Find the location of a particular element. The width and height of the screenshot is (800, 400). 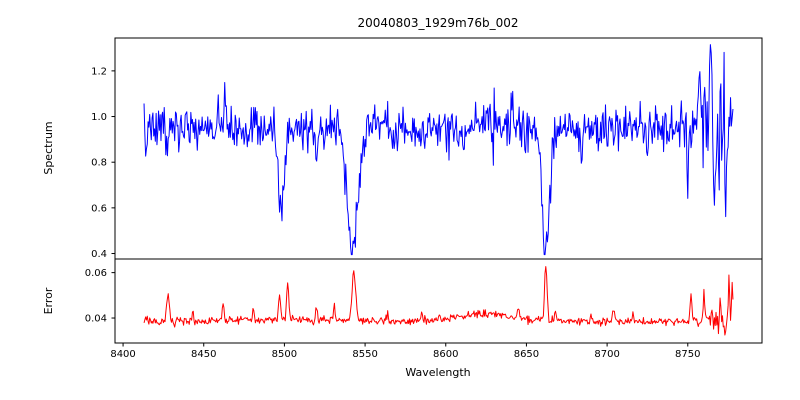

y-tick-label: 1.2 is located at coordinates (99, 71).